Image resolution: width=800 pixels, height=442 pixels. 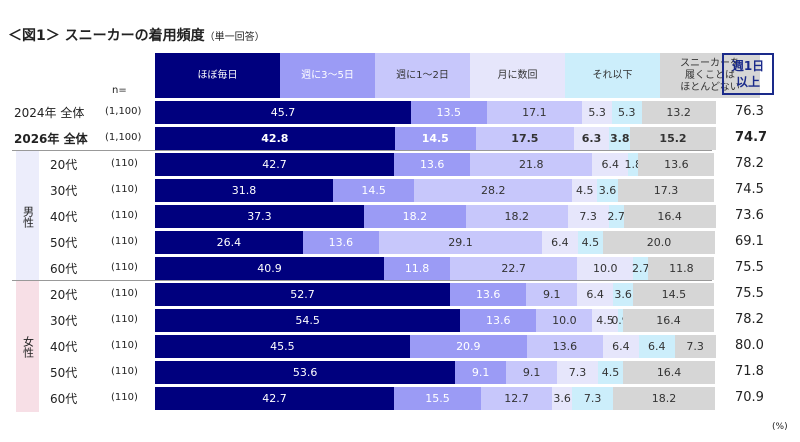 I want to click on bar-segment: 21.8, so click(x=531, y=164).